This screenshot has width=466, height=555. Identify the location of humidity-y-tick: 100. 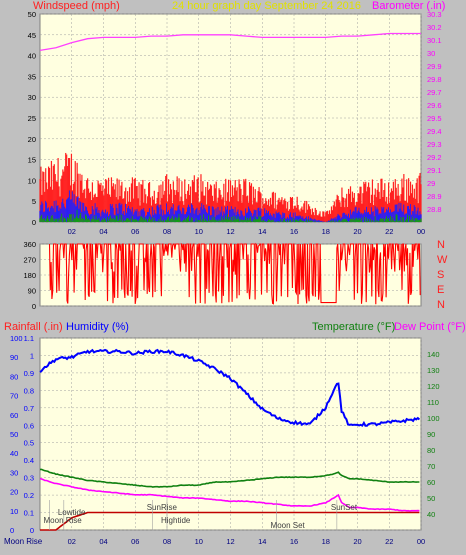
(16, 338).